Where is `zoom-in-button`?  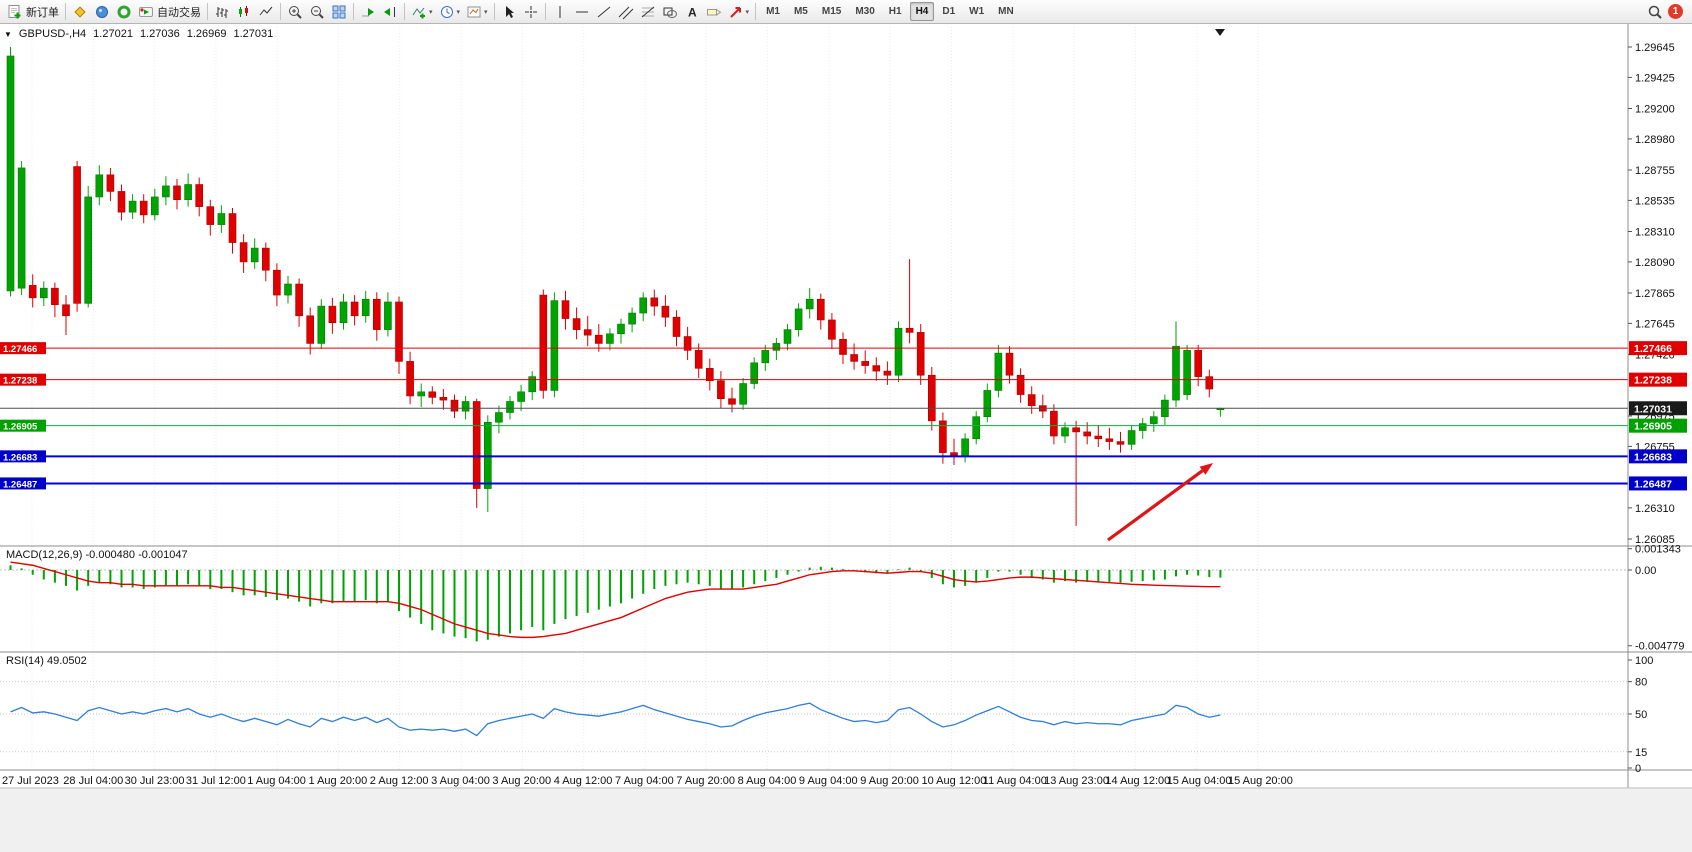
zoom-in-button is located at coordinates (295, 12).